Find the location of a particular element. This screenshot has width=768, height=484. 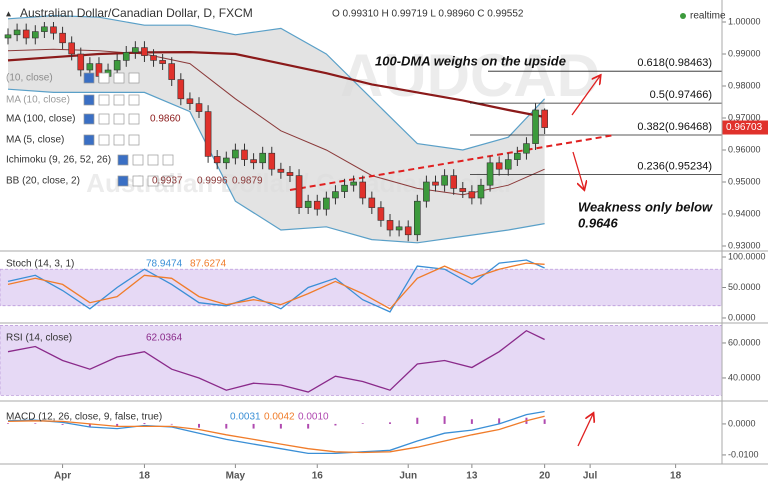

arrow-up-macd is located at coordinates (585, 430).